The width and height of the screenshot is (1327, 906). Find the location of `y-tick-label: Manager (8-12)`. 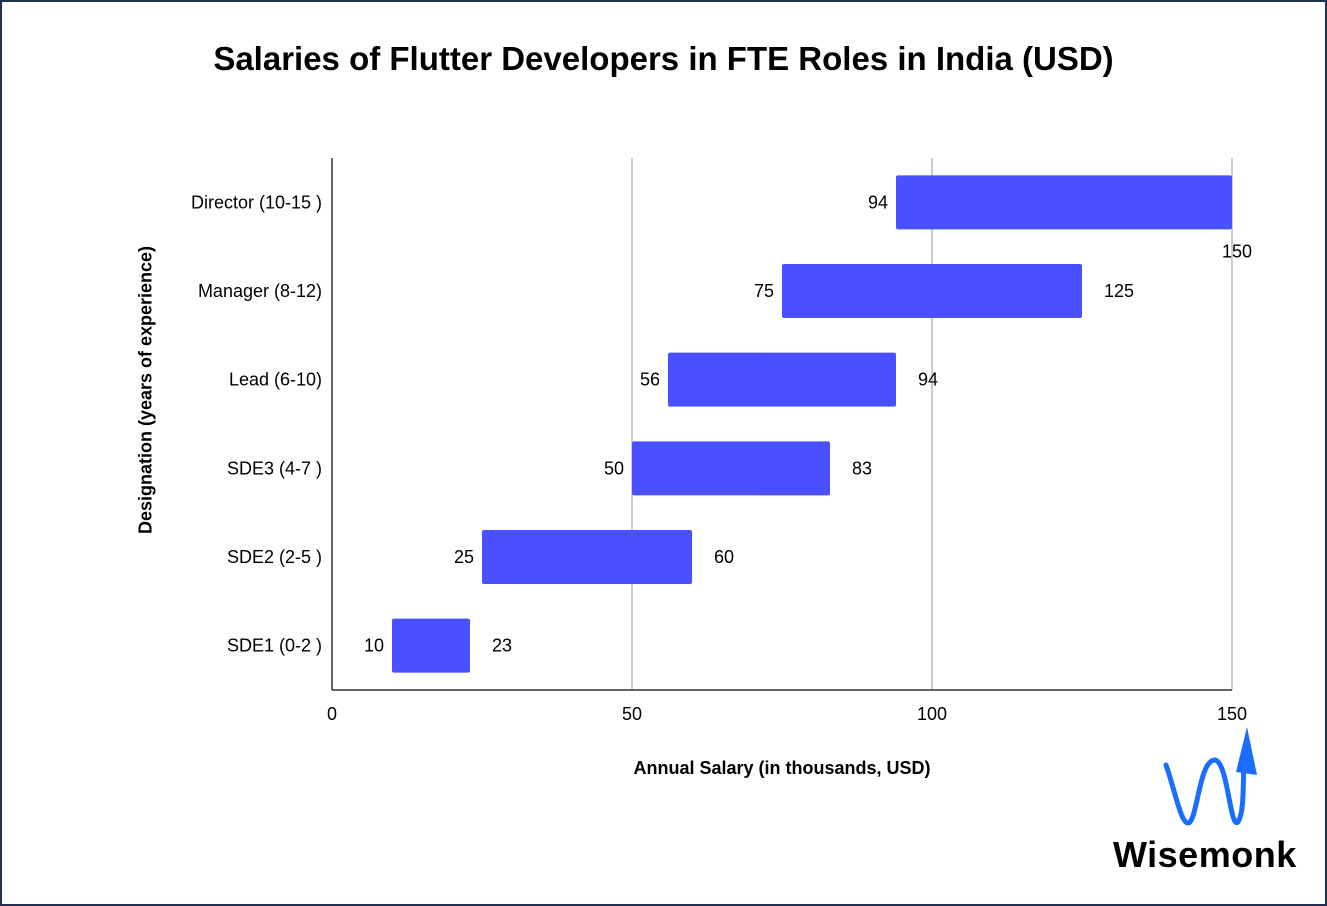

y-tick-label: Manager (8-12) is located at coordinates (260, 291).